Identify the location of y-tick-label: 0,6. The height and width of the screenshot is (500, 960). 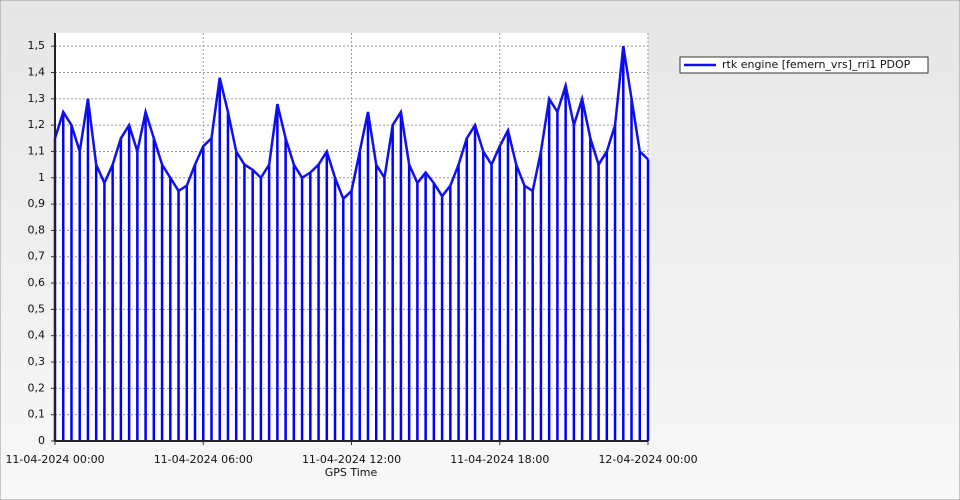
(37, 282).